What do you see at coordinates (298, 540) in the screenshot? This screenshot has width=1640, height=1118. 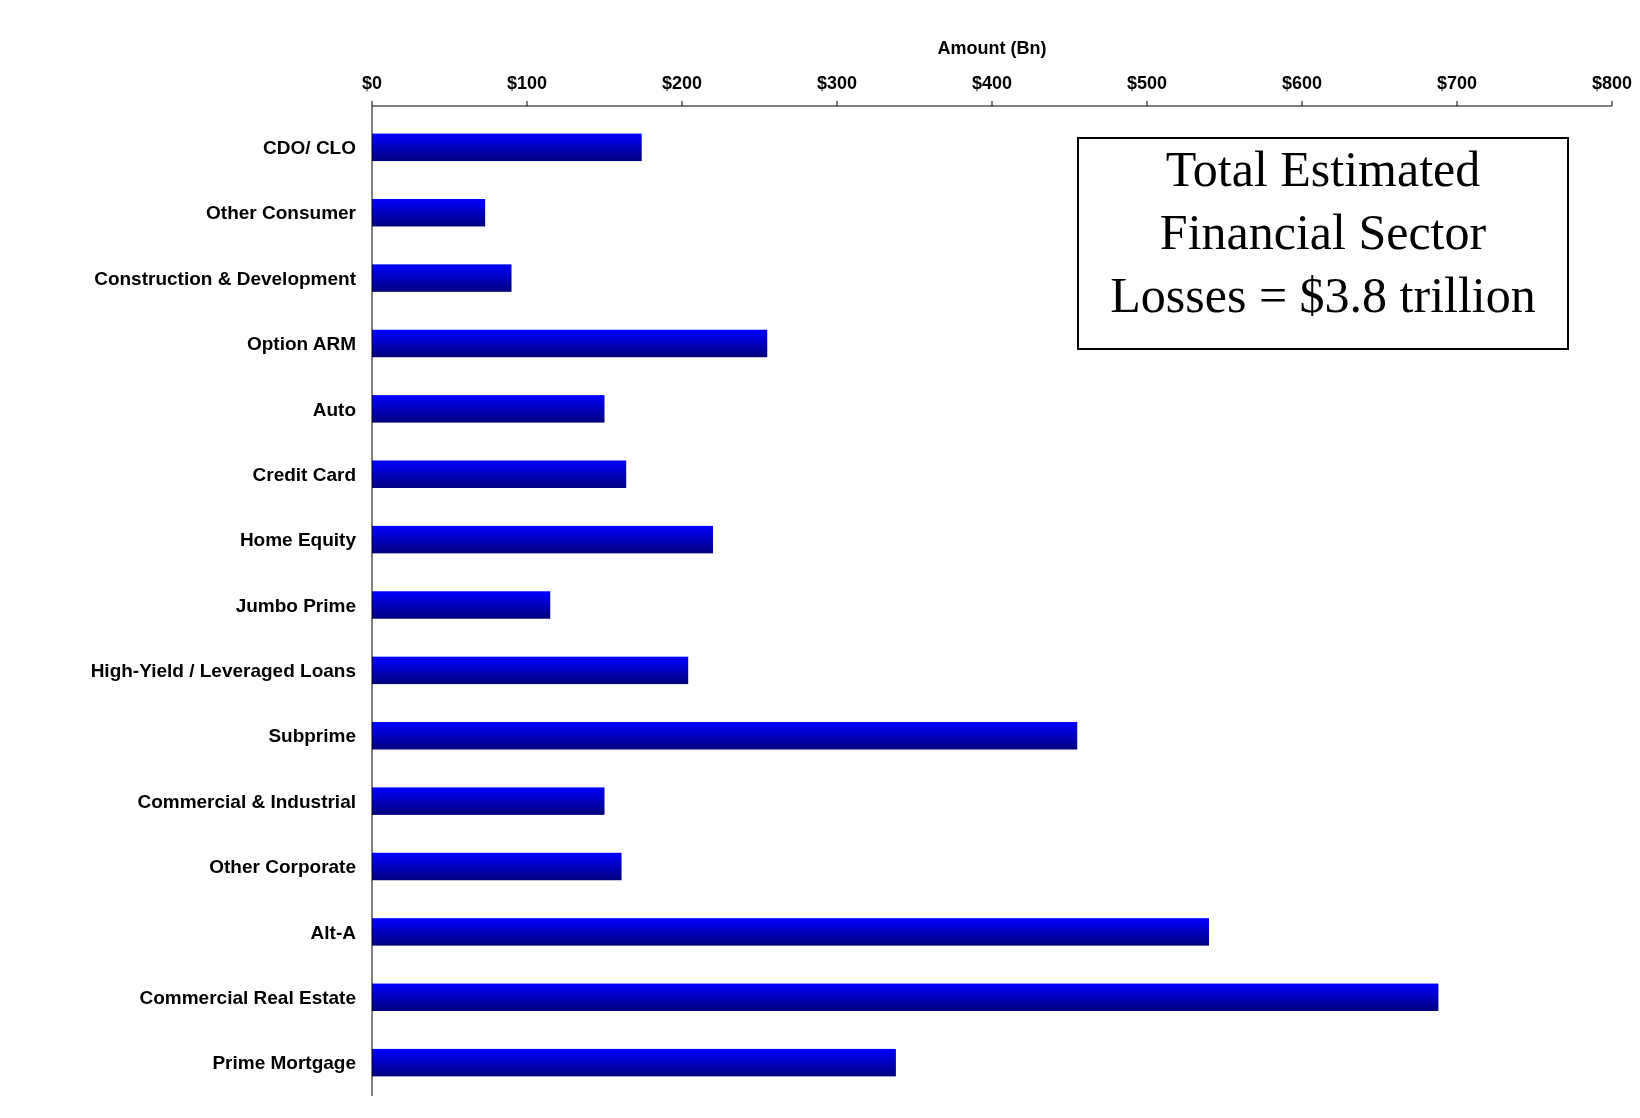 I see `y-tick-label: Home Equity` at bounding box center [298, 540].